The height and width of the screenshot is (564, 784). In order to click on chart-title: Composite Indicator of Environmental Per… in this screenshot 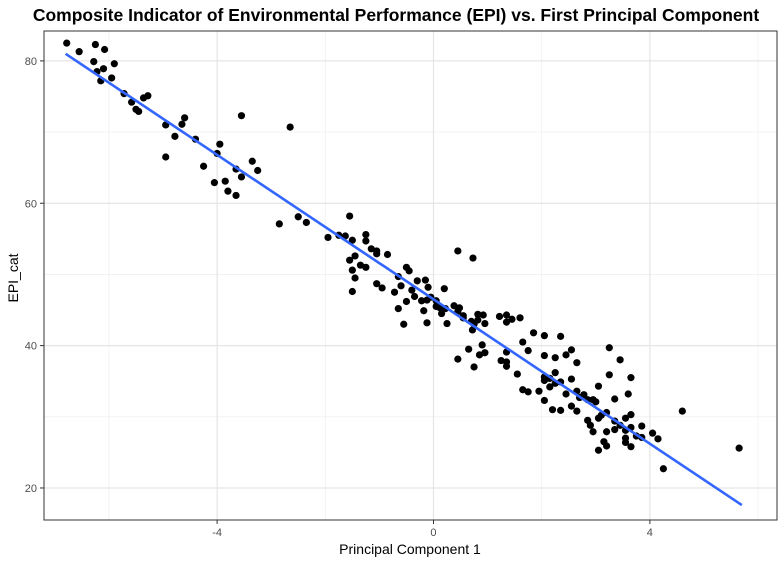, I will do `click(396, 15)`.